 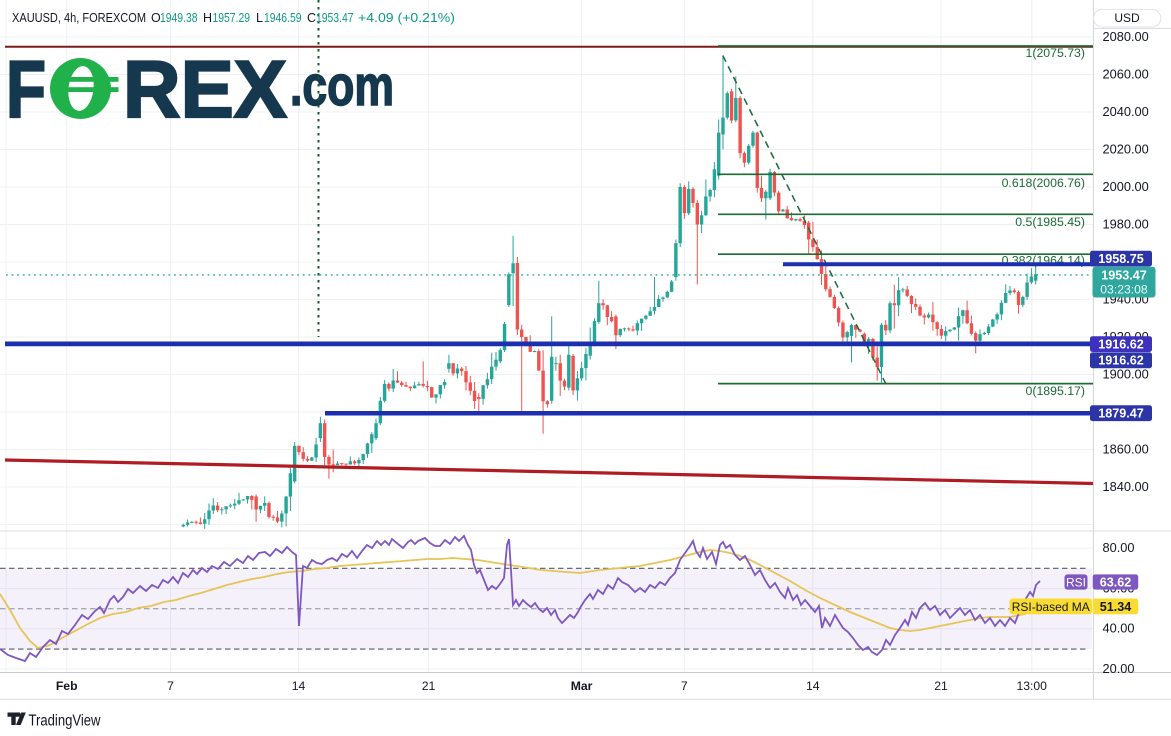 I want to click on svg-text: 03:23:08, so click(x=1124, y=290).